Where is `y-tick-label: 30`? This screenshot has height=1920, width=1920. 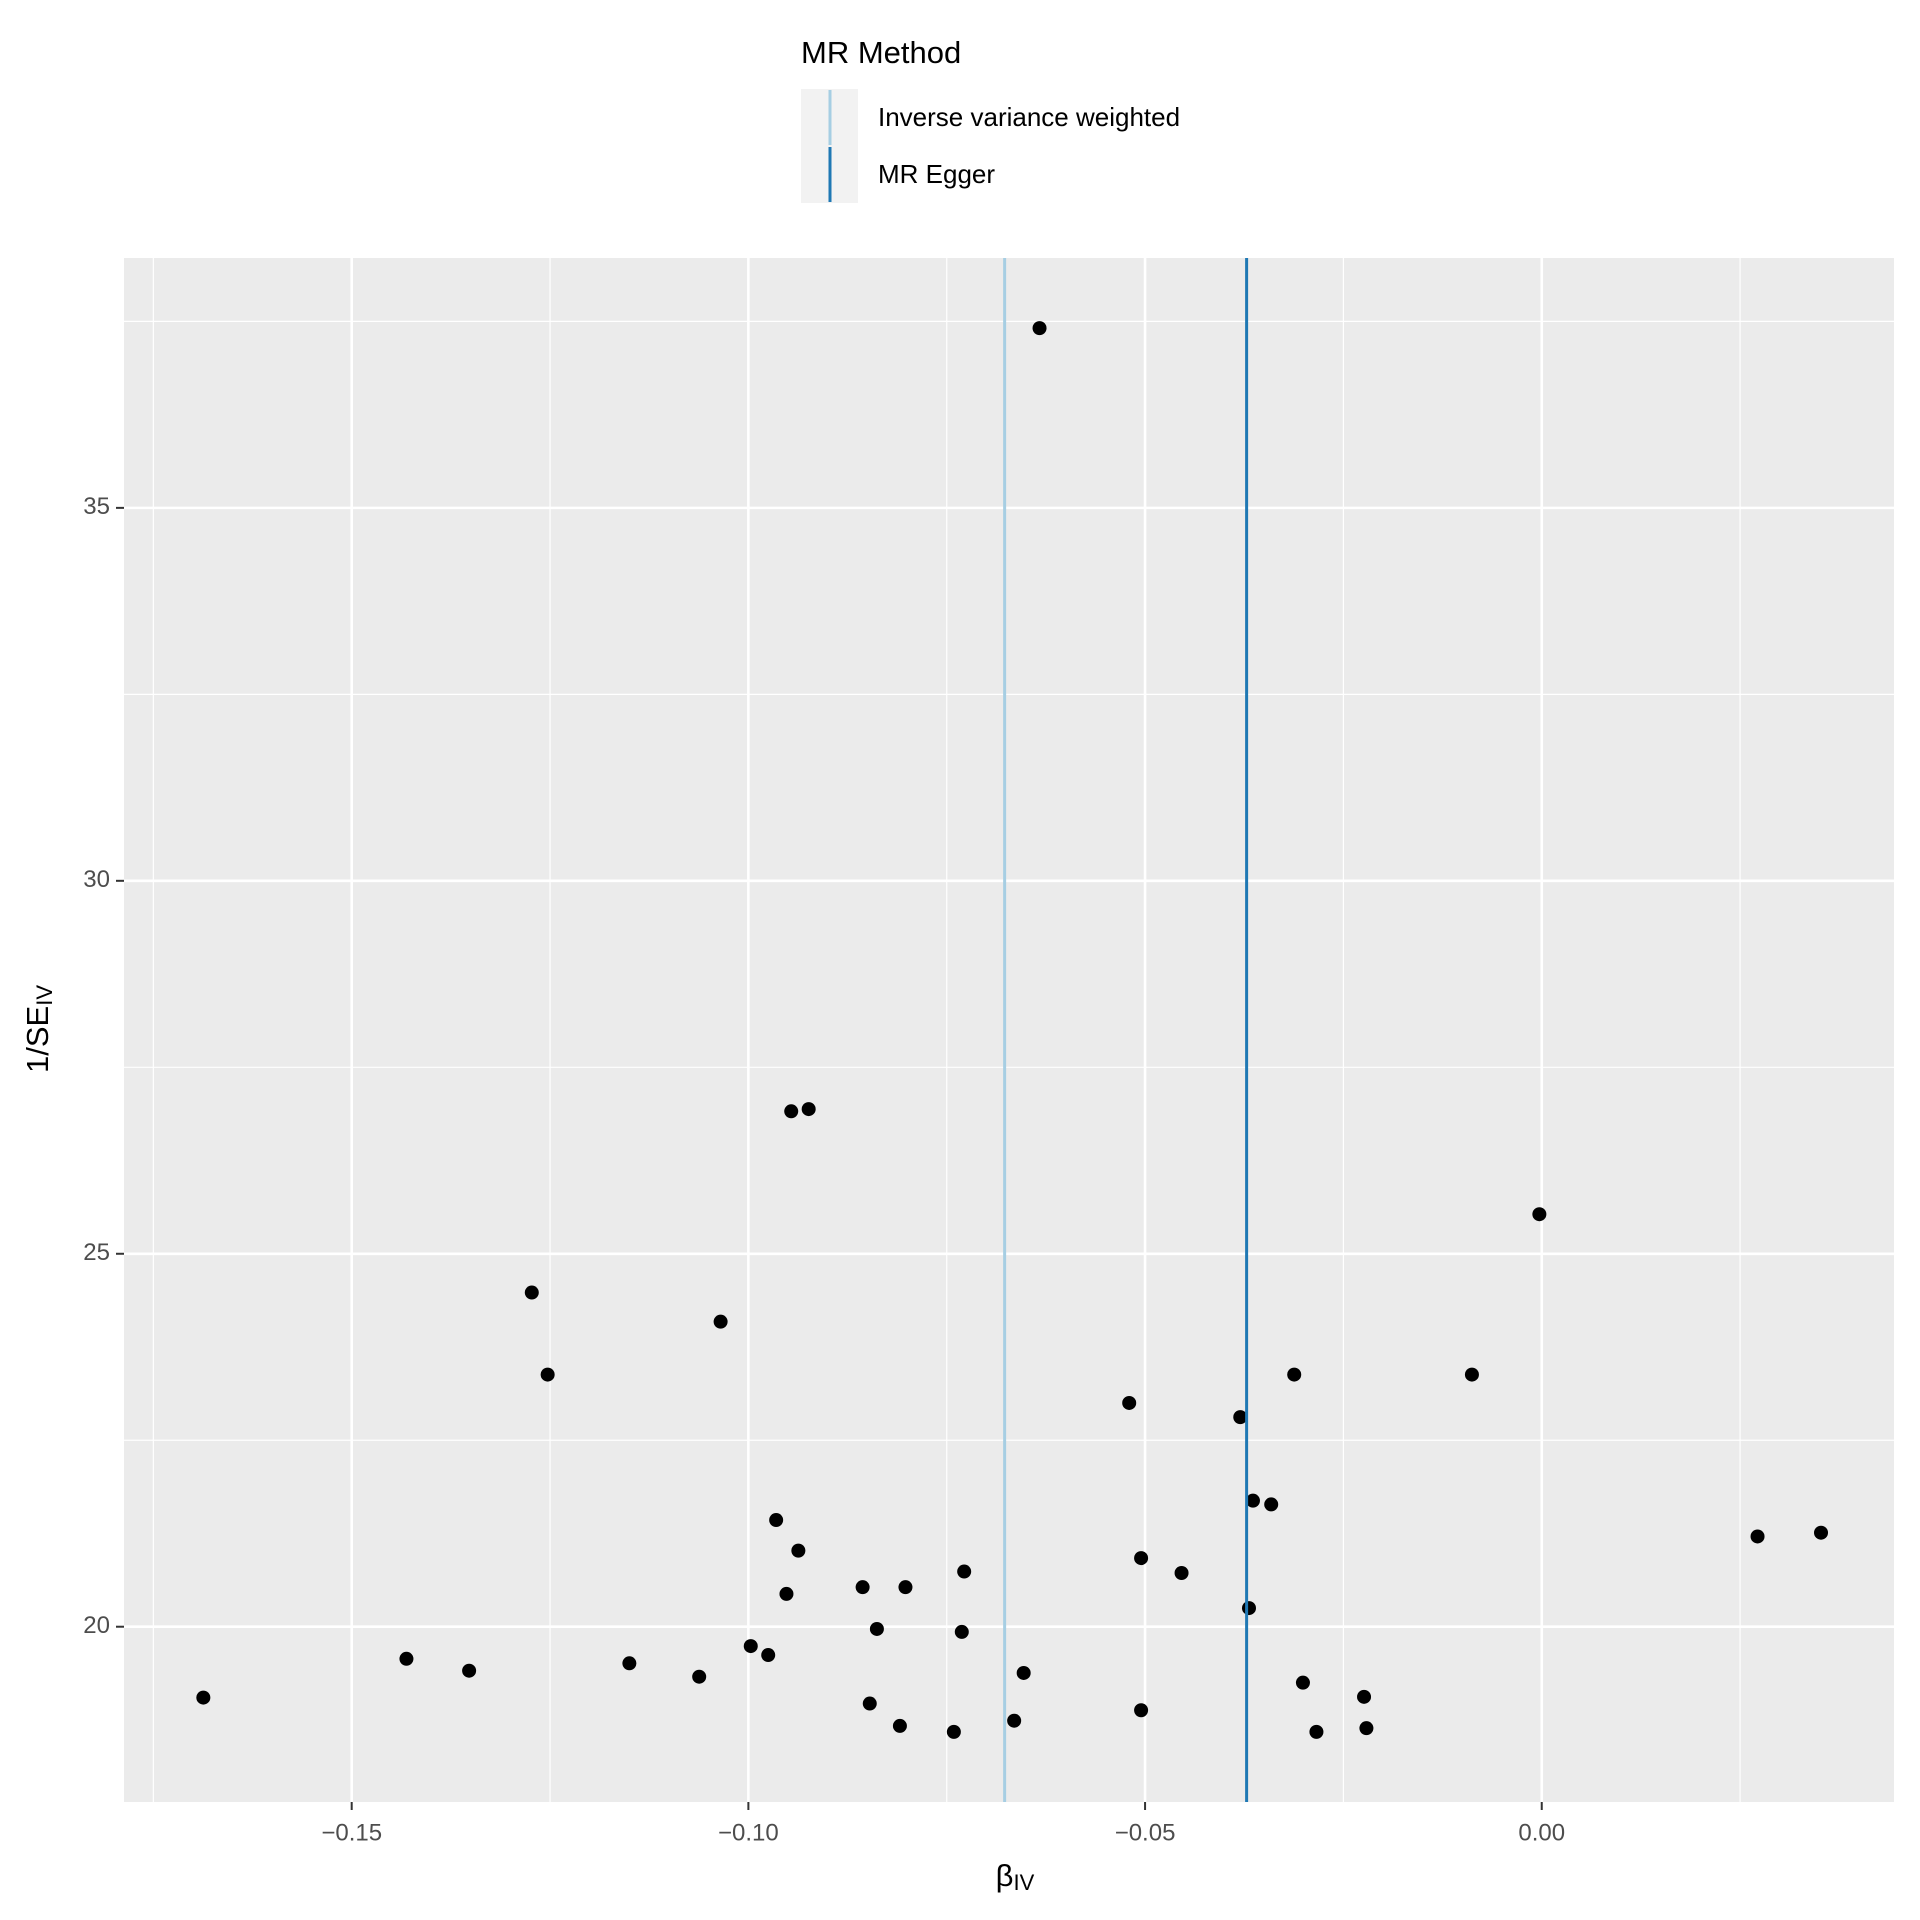 y-tick-label: 30 is located at coordinates (96, 879).